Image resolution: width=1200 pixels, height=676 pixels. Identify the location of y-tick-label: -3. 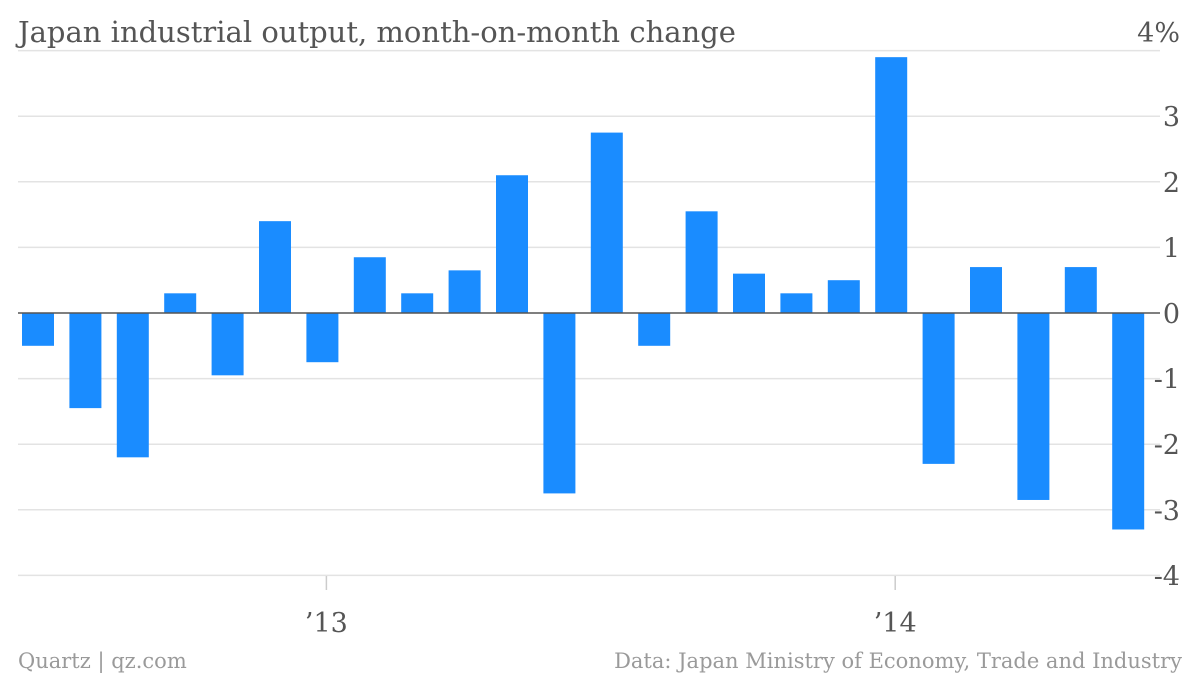
(1167, 511).